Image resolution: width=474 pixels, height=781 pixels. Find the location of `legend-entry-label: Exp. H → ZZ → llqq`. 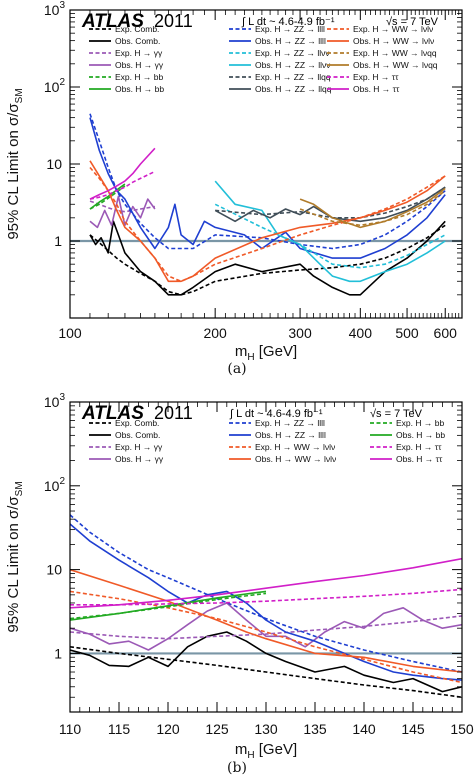

legend-entry-label: Exp. H → ZZ → llqq is located at coordinates (293, 77).